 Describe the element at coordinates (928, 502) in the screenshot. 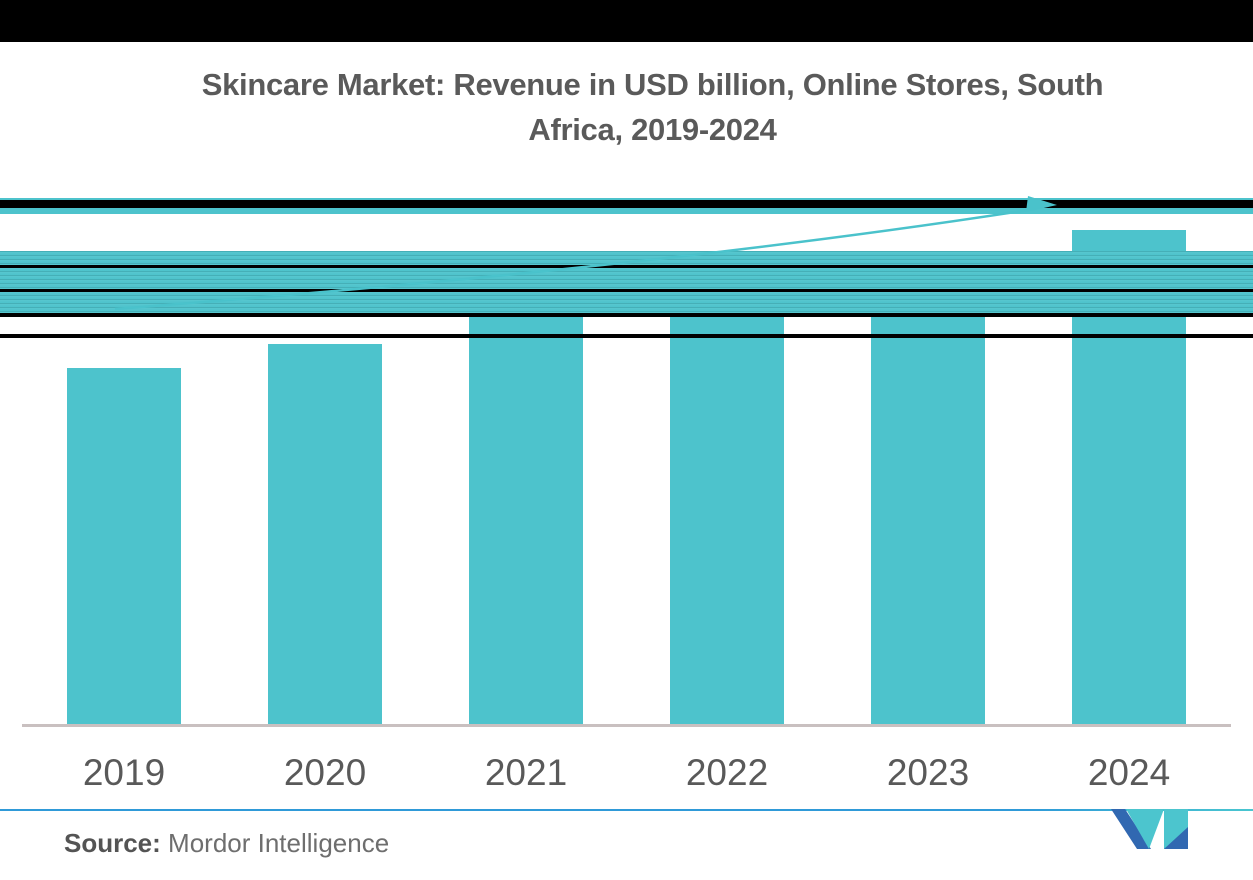

I see `bar-2023` at that location.